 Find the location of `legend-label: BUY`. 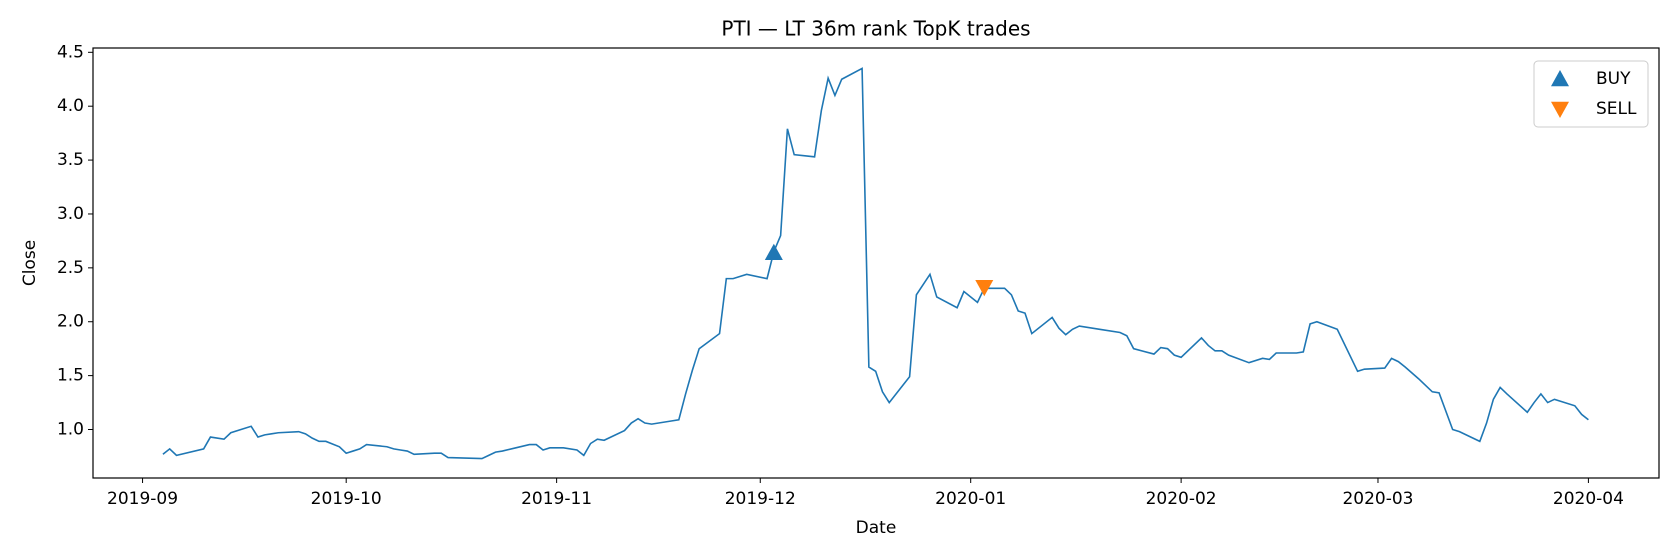

legend-label: BUY is located at coordinates (1613, 79).